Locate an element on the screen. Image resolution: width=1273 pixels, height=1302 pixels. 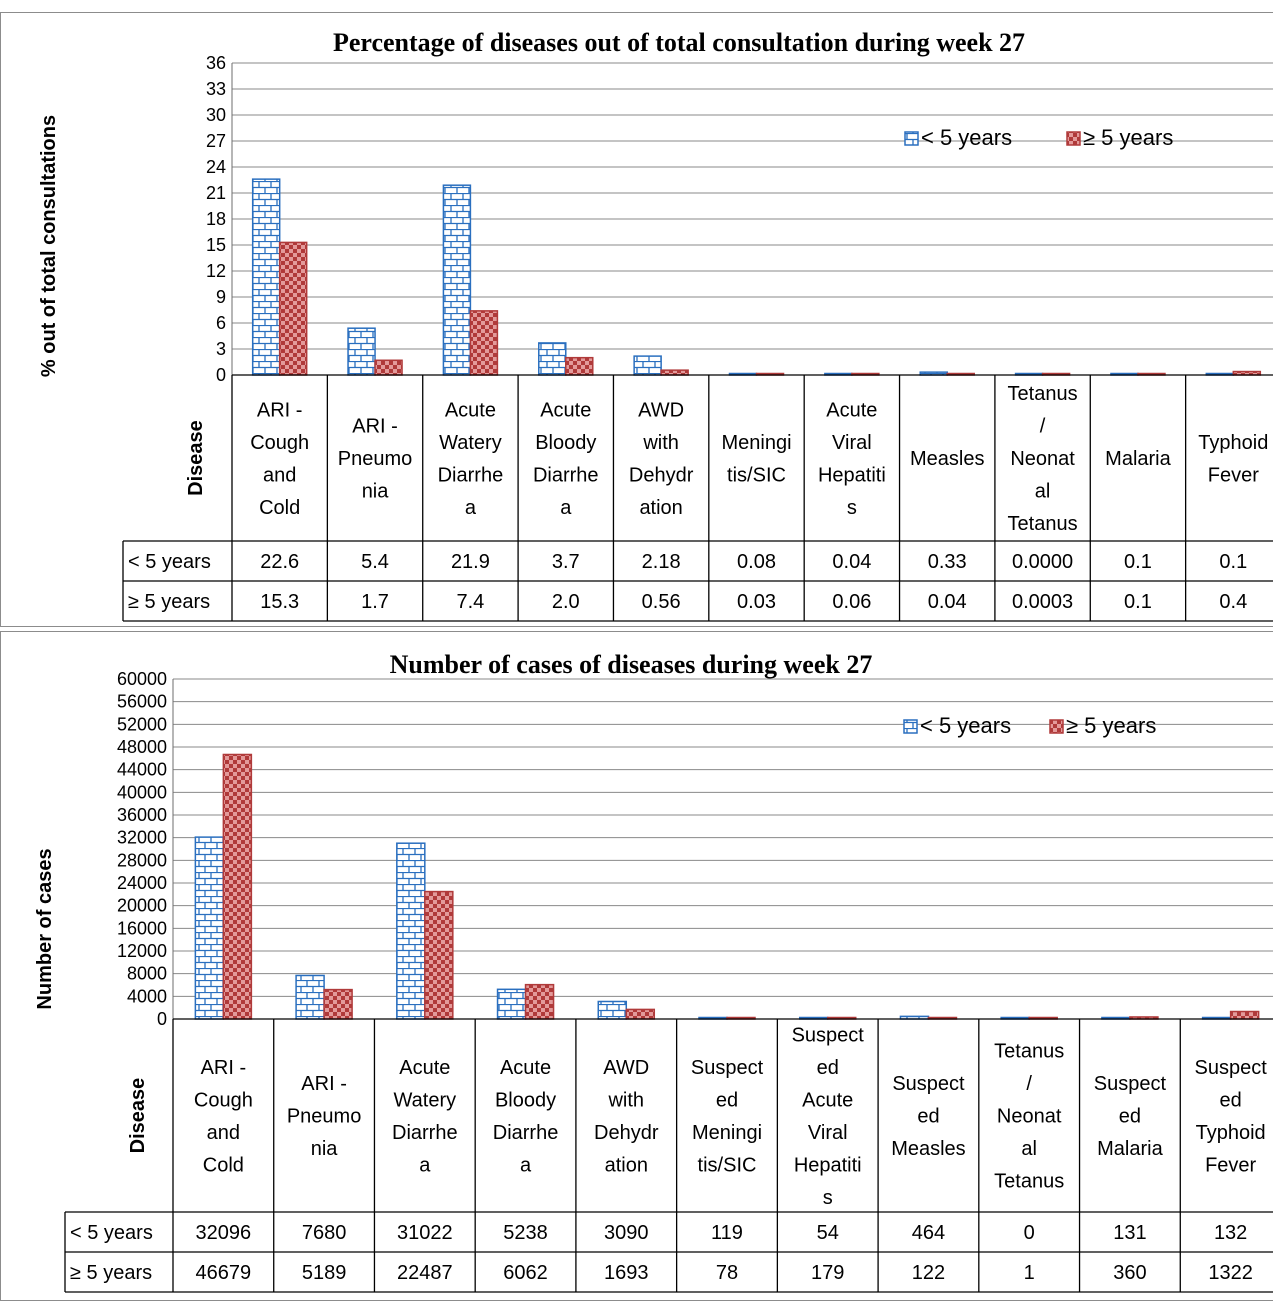
y-tick-label: 20000 is located at coordinates (142, 906).